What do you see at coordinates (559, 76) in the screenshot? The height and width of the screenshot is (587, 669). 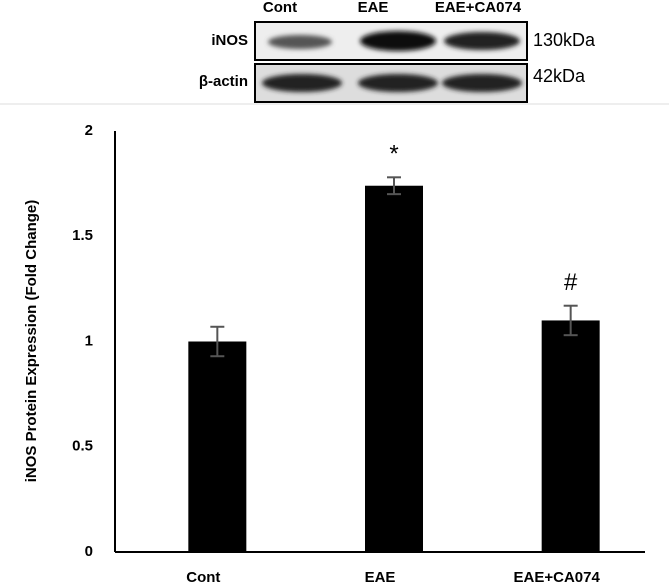 I see `size-label: 42kDa` at bounding box center [559, 76].